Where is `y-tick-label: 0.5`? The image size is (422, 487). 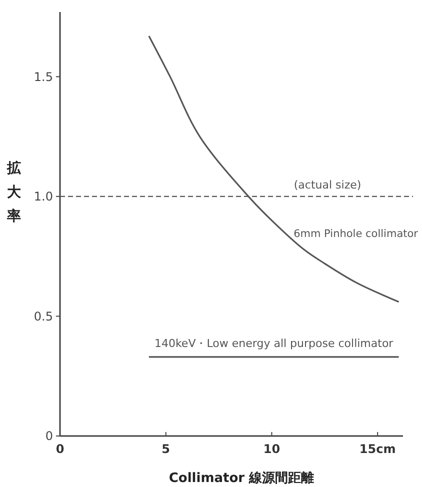 y-tick-label: 0.5 is located at coordinates (43, 316).